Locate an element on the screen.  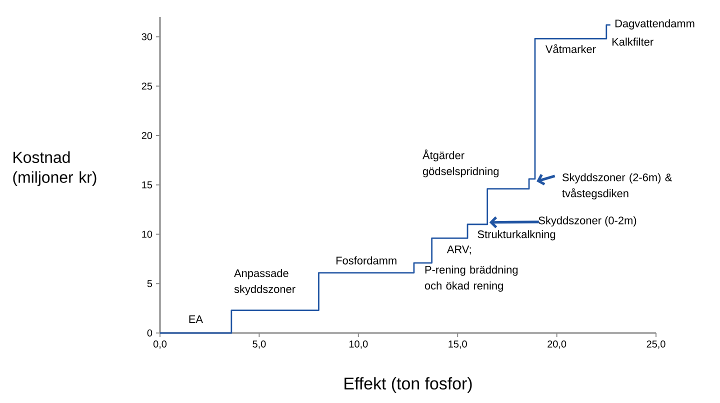
x-tick-label: 15,0 is located at coordinates (457, 344).